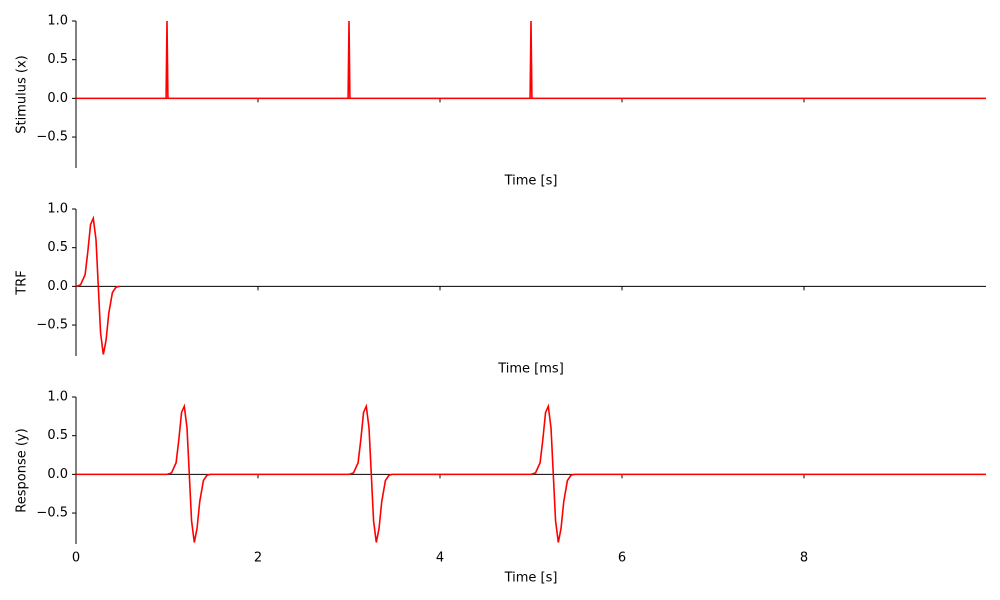  I want to click on y-axis-label: Response (y), so click(22, 470).